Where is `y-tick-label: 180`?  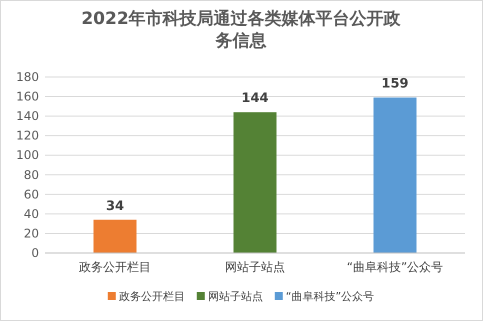
y-tick-label: 180 is located at coordinates (27, 77).